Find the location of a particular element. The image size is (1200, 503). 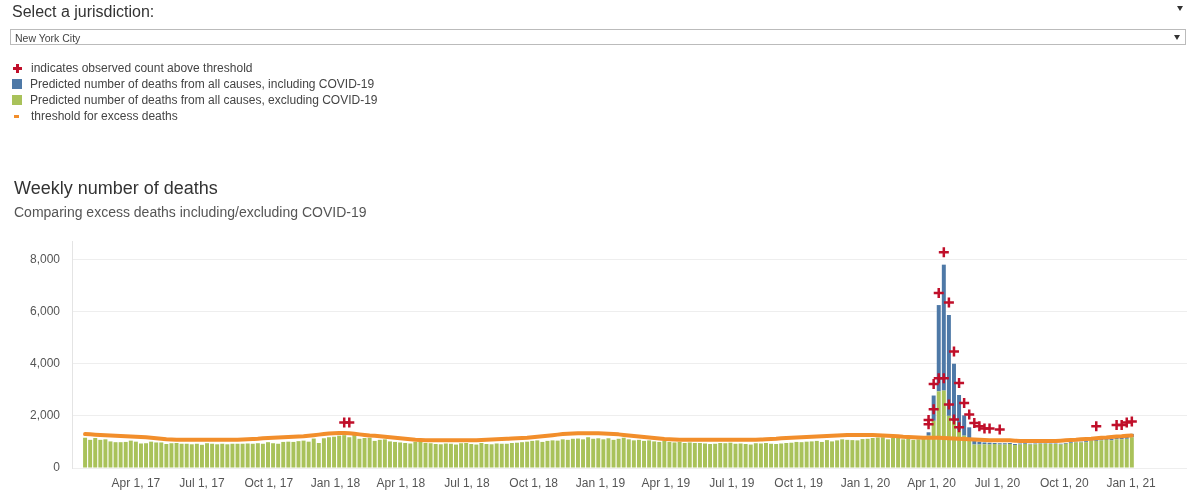

legend-label: indicates observed count above threshold is located at coordinates (142, 68).